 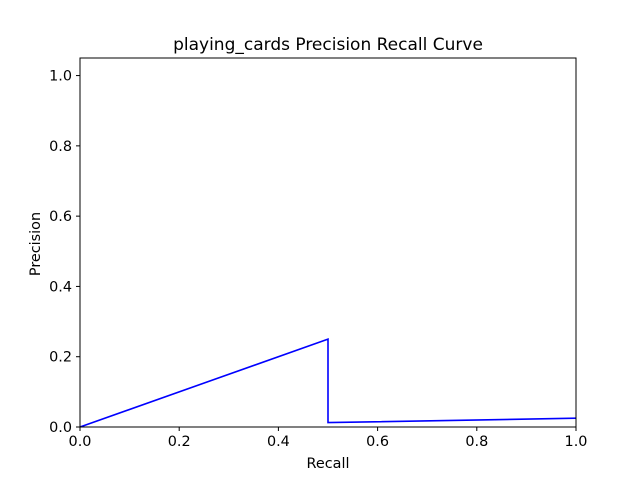 What do you see at coordinates (278, 442) in the screenshot?
I see `x-tick-label: 0.4` at bounding box center [278, 442].